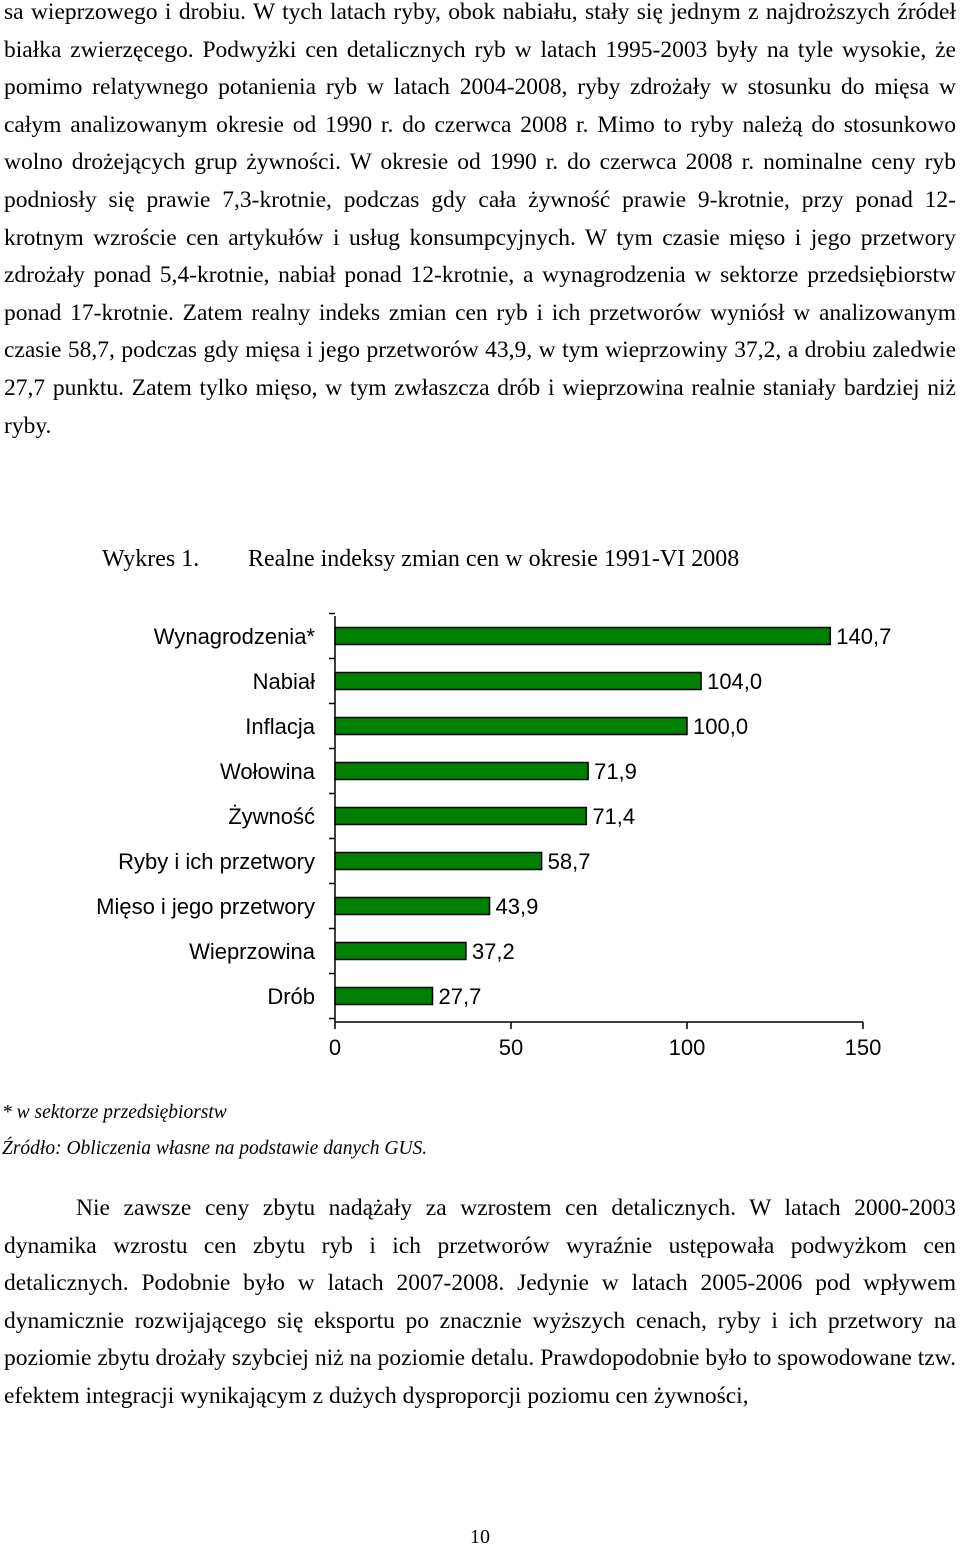 The height and width of the screenshot is (1550, 960). What do you see at coordinates (863, 1047) in the screenshot?
I see `value-axis-tick-label: 150` at bounding box center [863, 1047].